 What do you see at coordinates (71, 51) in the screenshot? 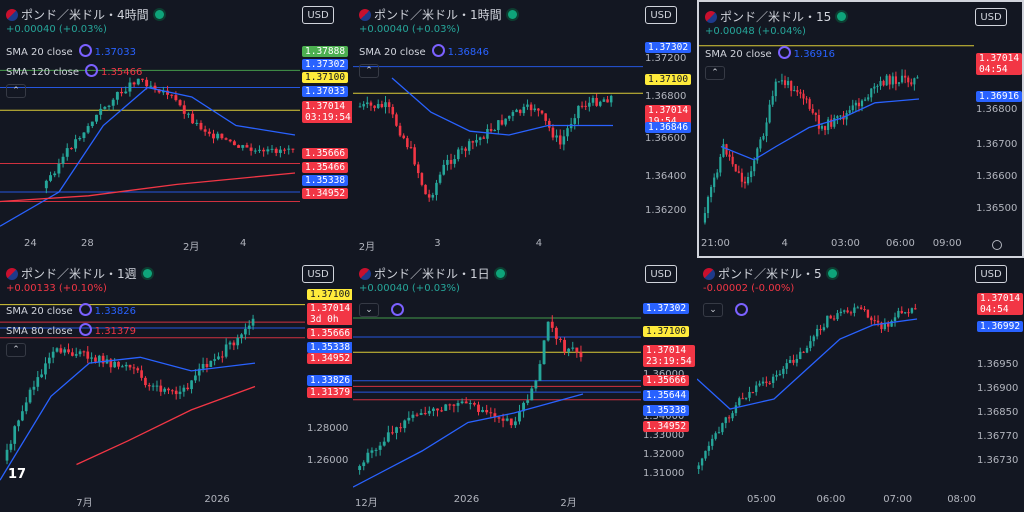
I see `indicator-sma20: SMA 20 close 1.37033` at bounding box center [71, 51].